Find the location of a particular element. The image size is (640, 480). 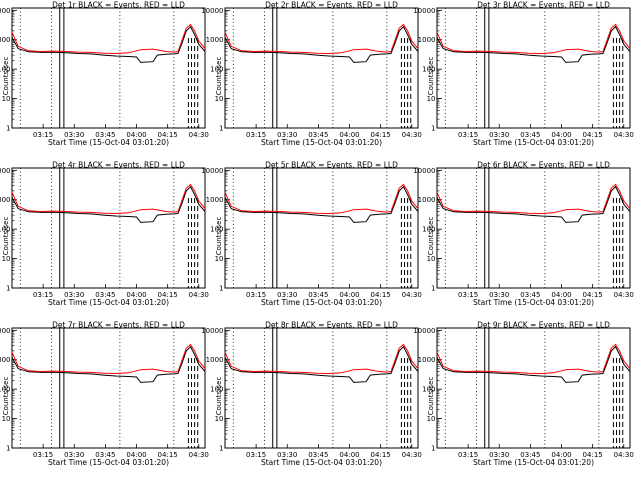

panel-title: Det 1r BLACK = Events, RED = LLD is located at coordinates (118, 5).